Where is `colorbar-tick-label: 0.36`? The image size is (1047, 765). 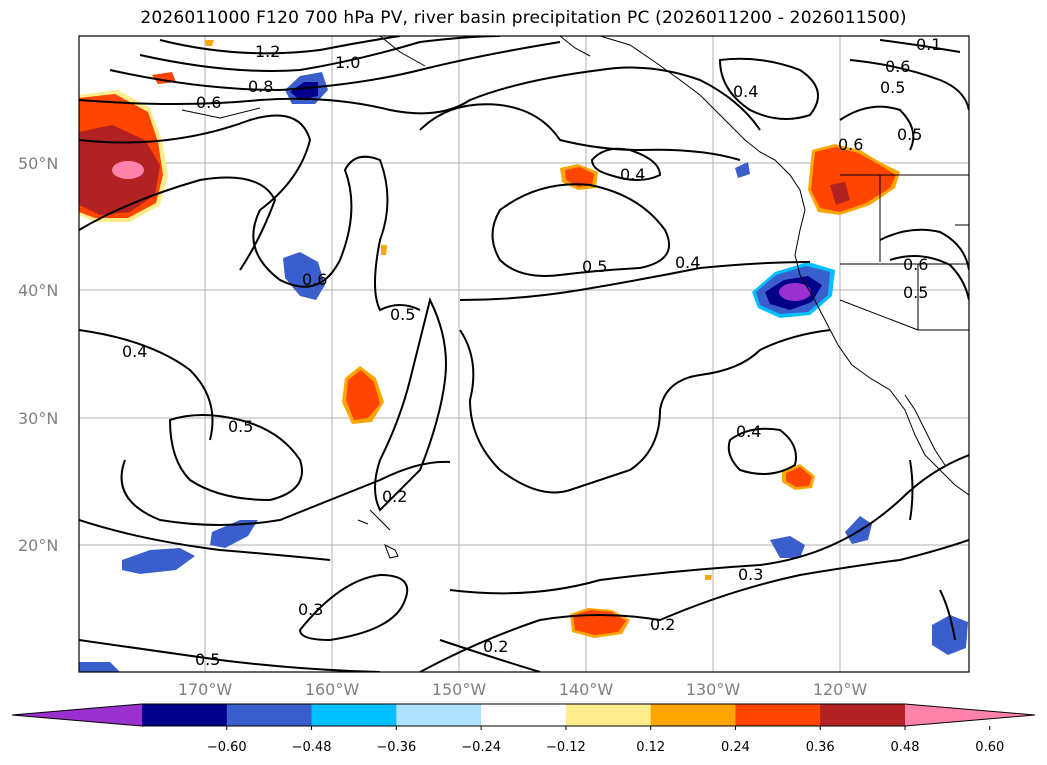 colorbar-tick-label: 0.36 is located at coordinates (820, 747).